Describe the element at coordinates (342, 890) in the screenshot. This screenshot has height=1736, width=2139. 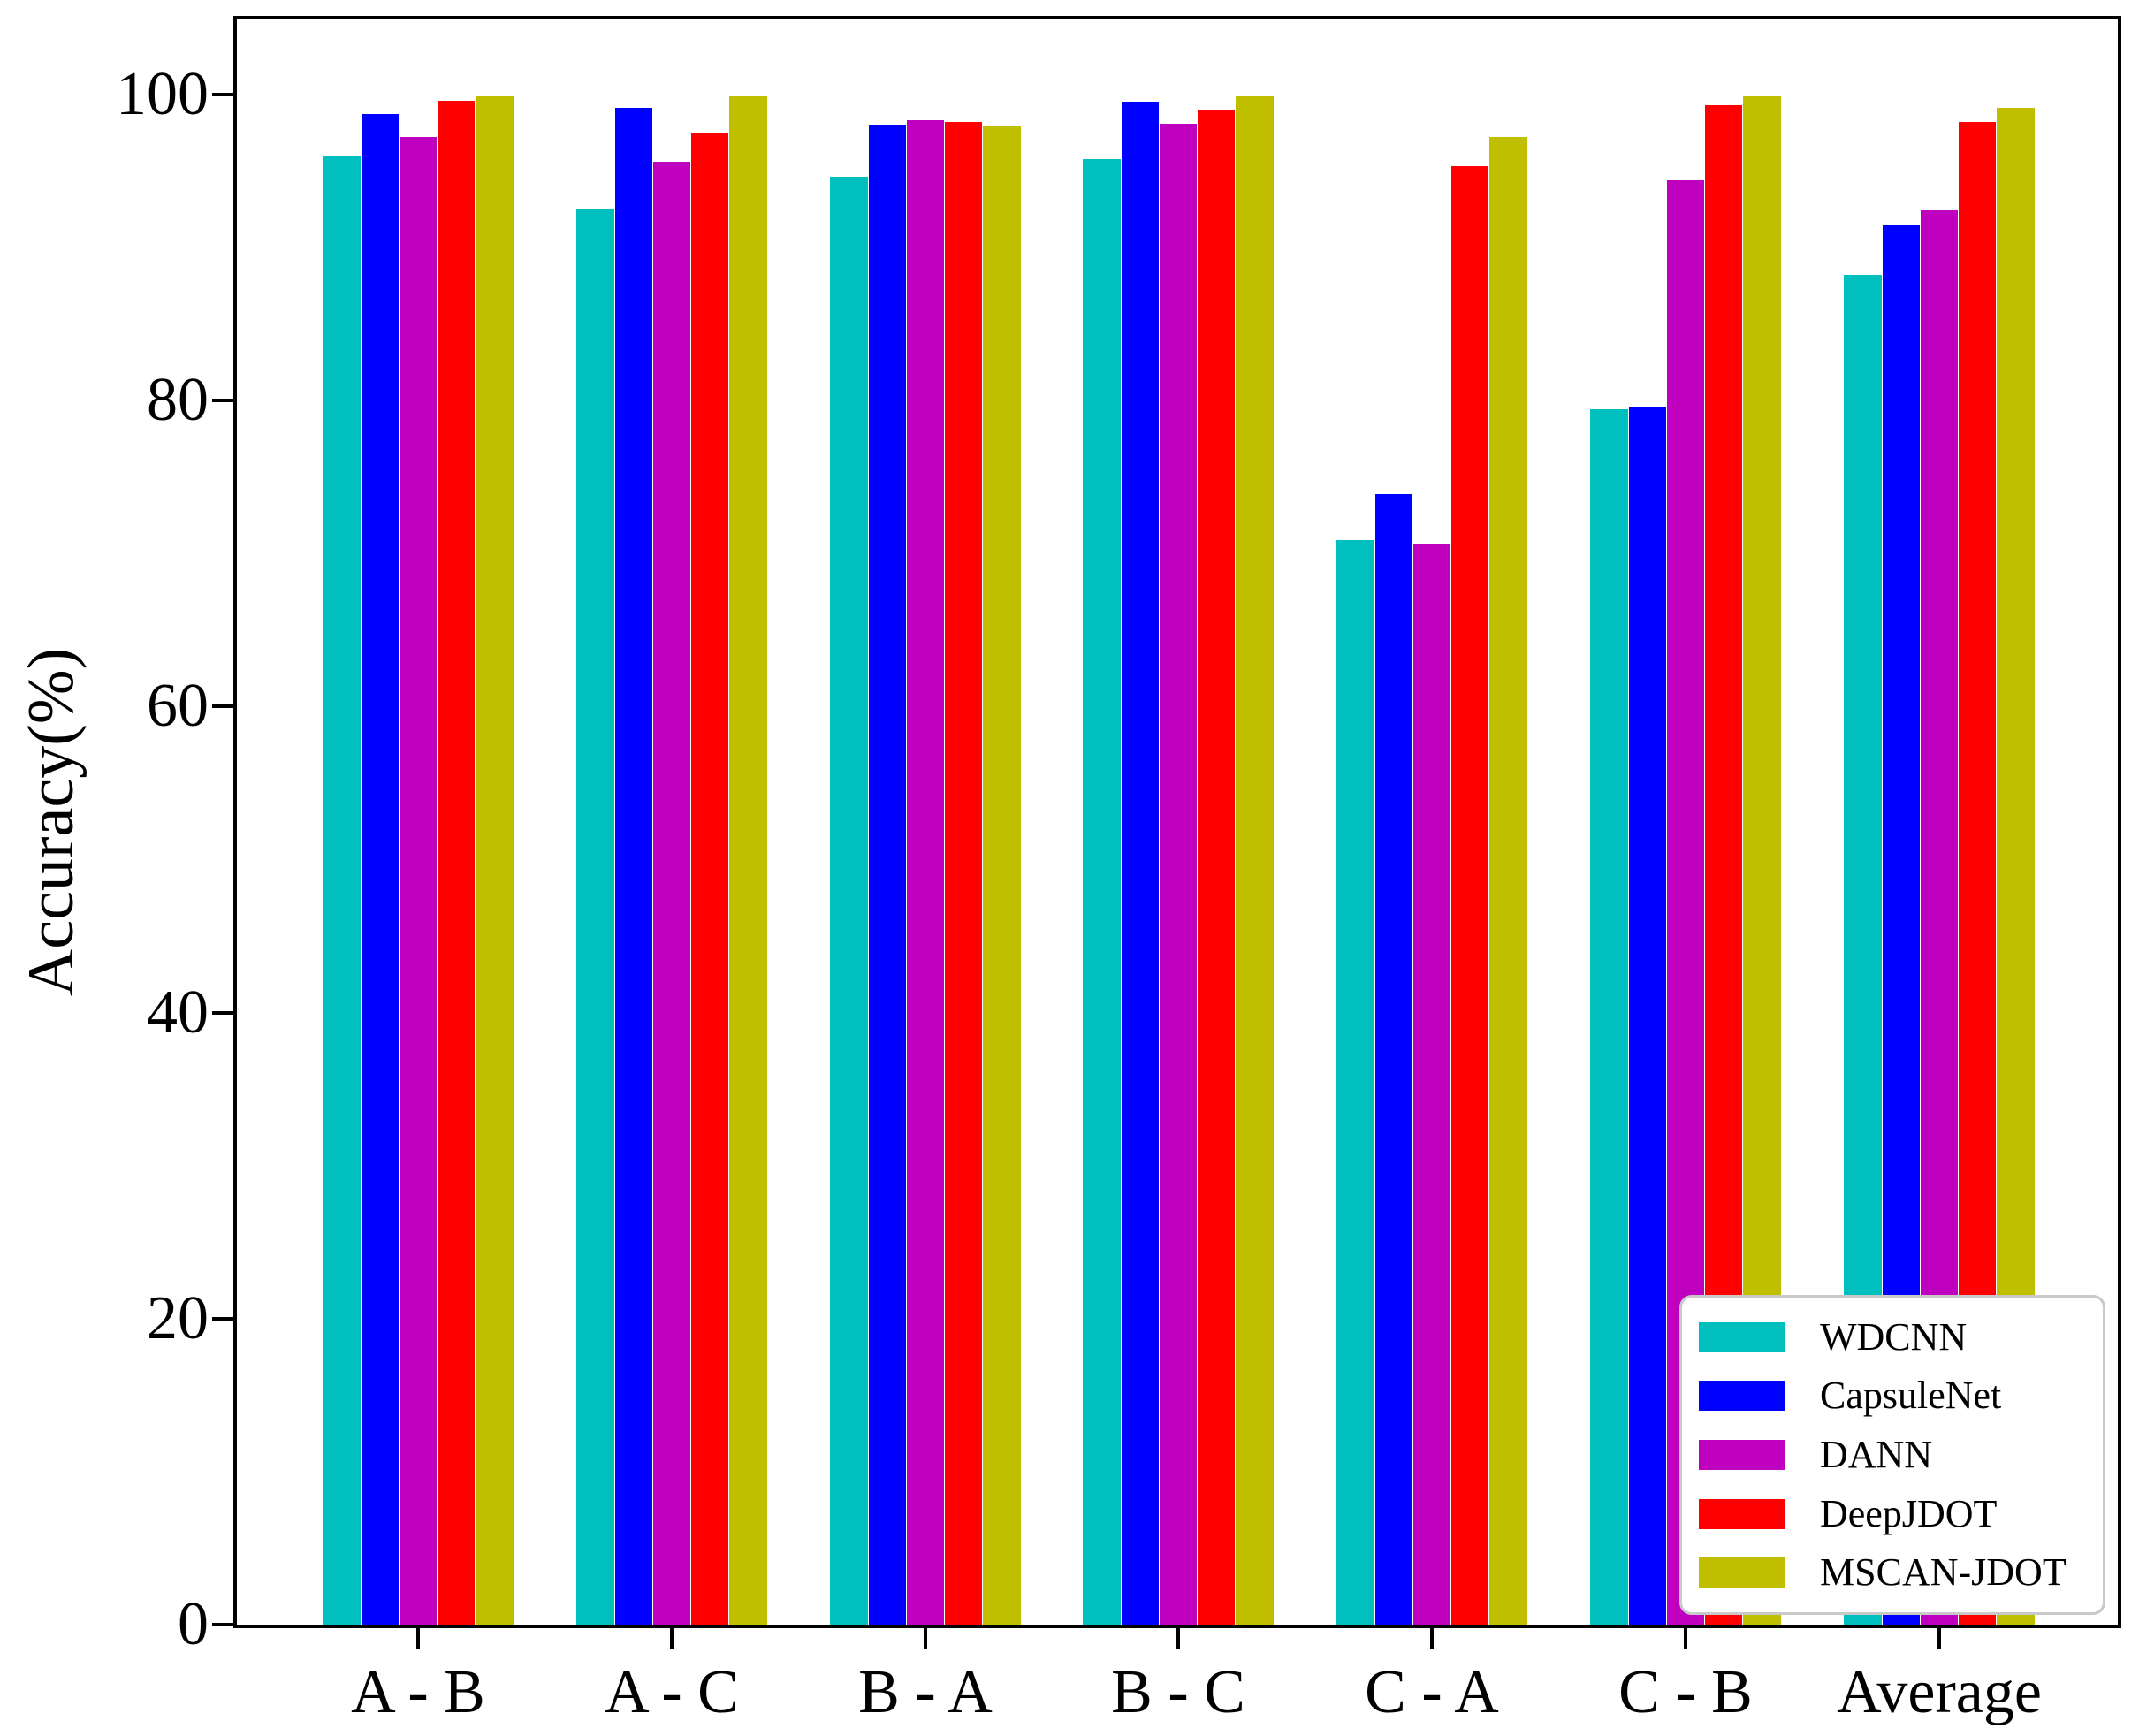
I see `bar-wdcnn-a-b` at that location.